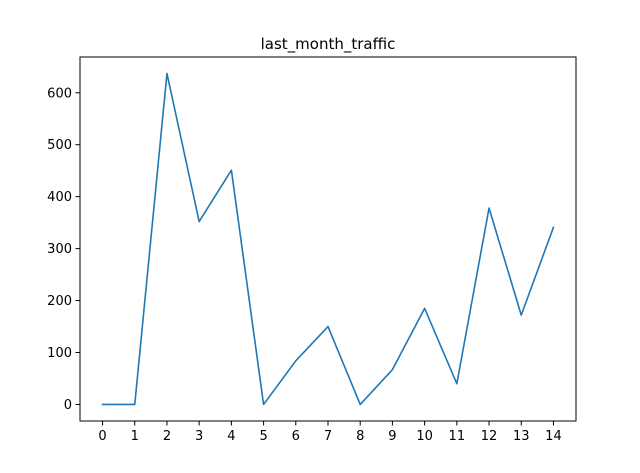 This screenshot has height=473, width=640. I want to click on x-tick-label: 12, so click(489, 436).